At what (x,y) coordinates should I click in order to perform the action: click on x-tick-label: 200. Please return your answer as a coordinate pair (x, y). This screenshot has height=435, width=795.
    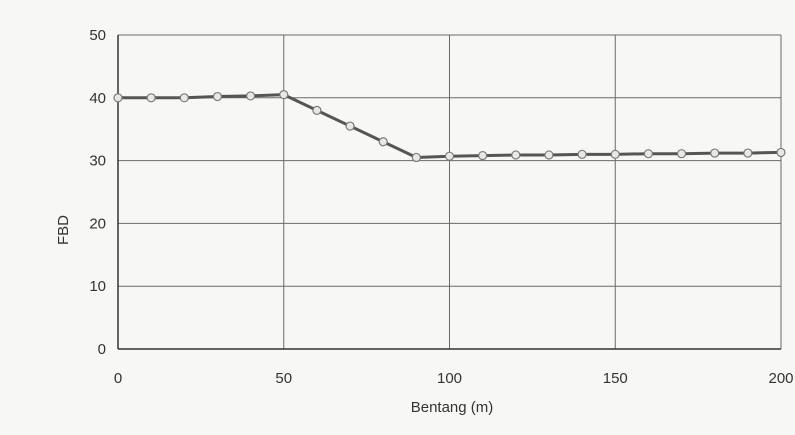
    Looking at the image, I should click on (780, 378).